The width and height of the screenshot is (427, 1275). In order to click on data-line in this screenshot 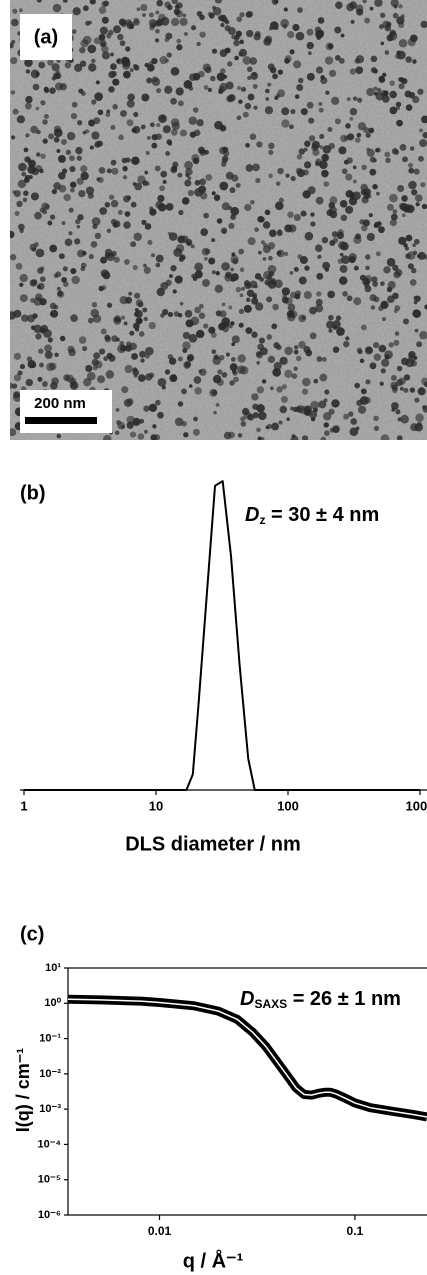, I will do `click(247, 1058)`.